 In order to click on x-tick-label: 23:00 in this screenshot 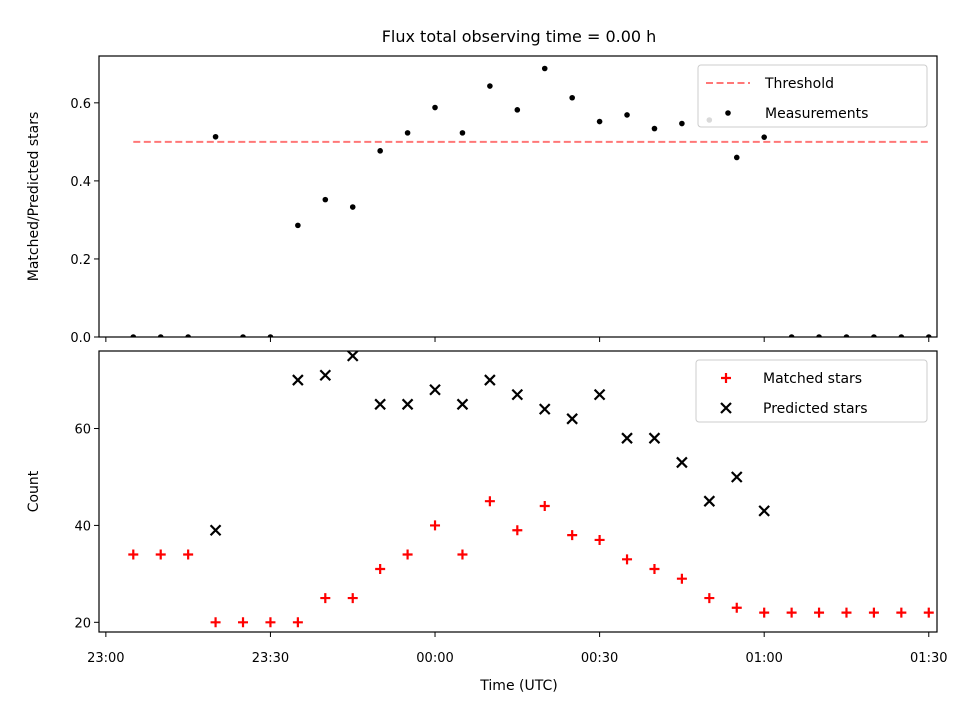, I will do `click(105, 658)`.